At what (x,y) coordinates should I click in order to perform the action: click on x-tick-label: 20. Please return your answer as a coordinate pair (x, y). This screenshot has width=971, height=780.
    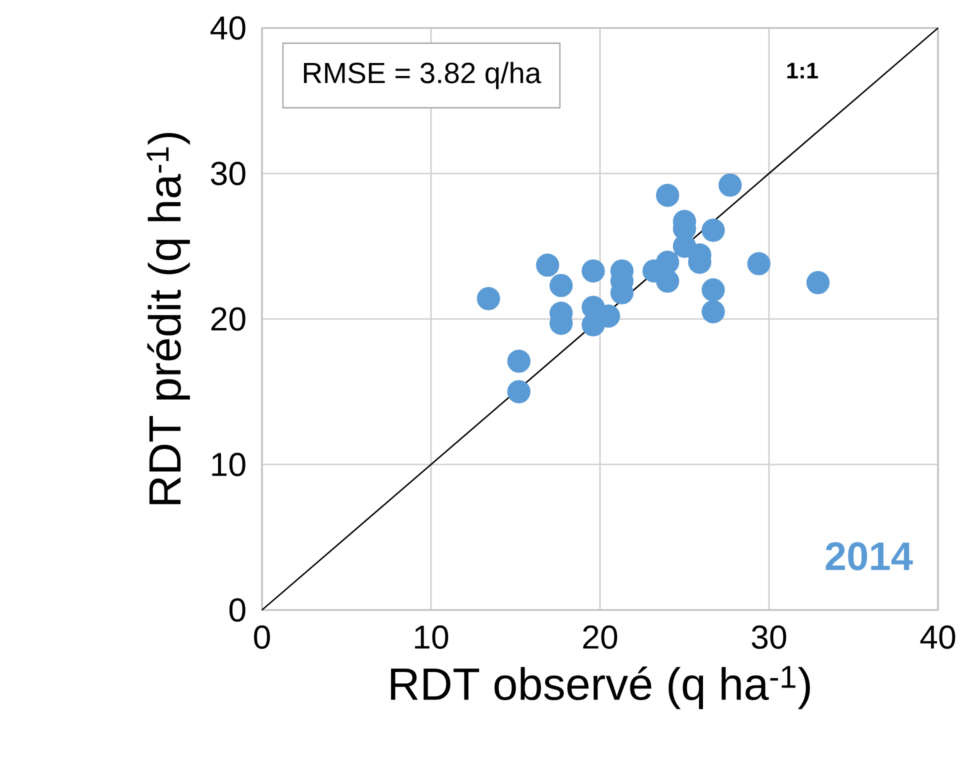
    Looking at the image, I should click on (600, 637).